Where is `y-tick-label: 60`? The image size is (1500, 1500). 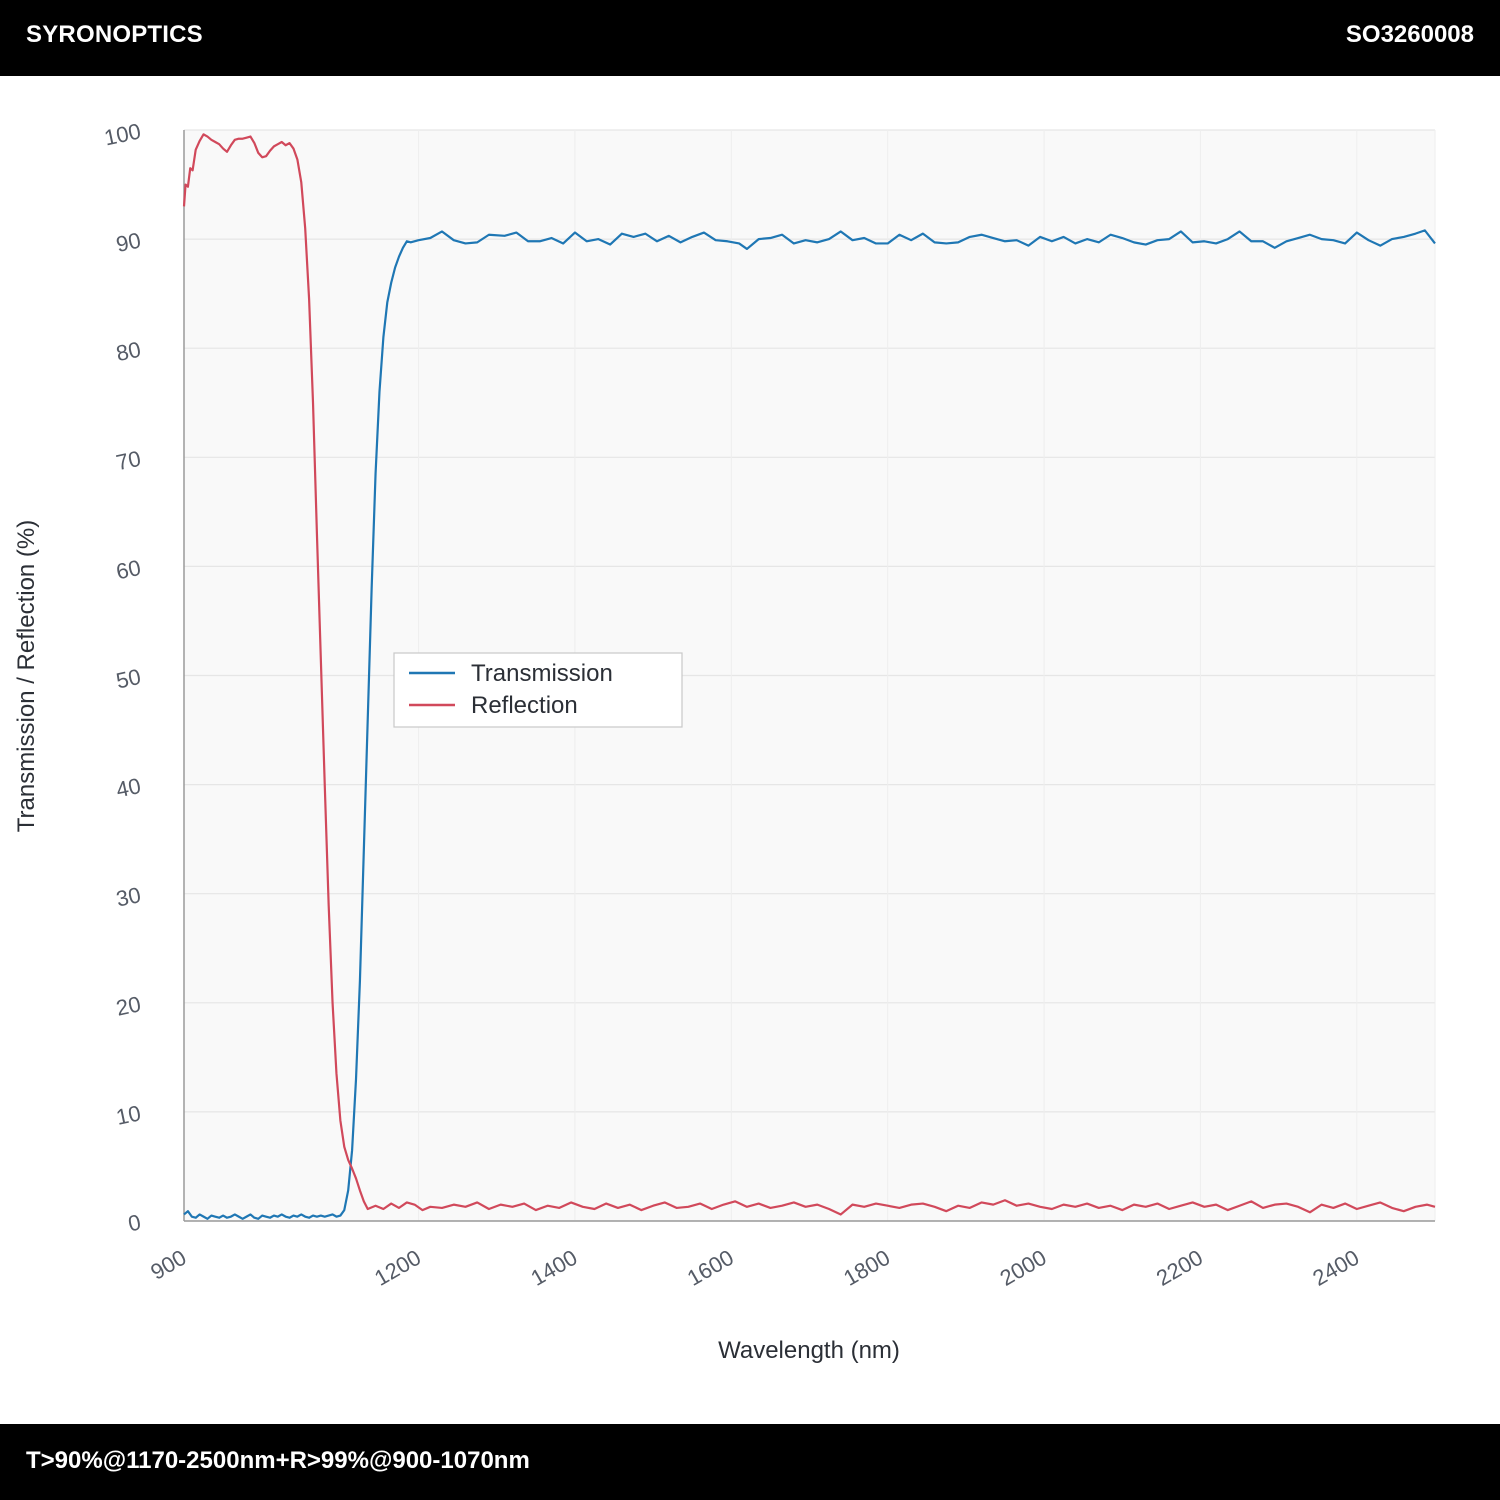 y-tick-label: 60 is located at coordinates (128, 570).